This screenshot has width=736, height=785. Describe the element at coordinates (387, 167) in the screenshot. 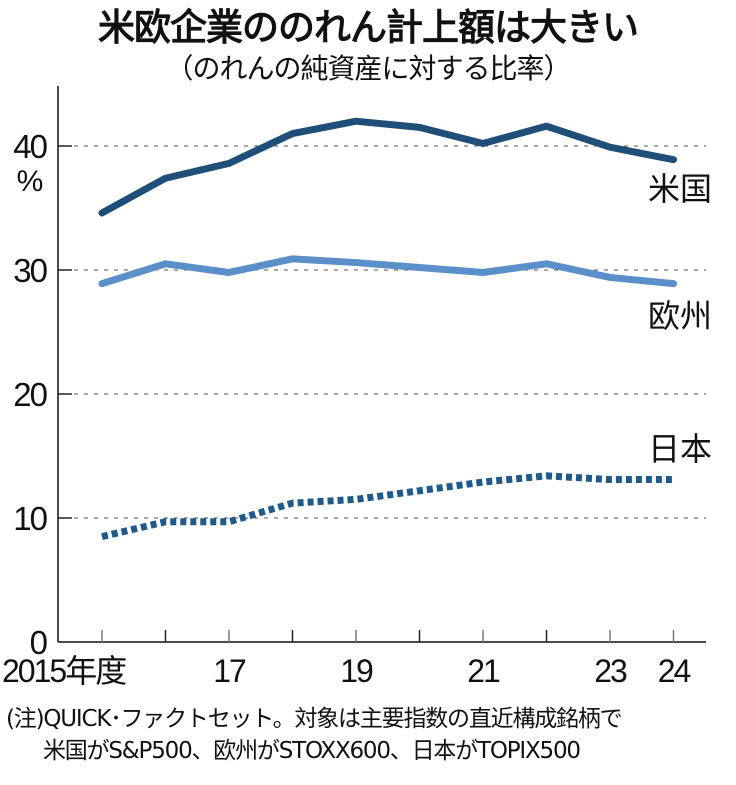

I see `series-line-米国` at that location.